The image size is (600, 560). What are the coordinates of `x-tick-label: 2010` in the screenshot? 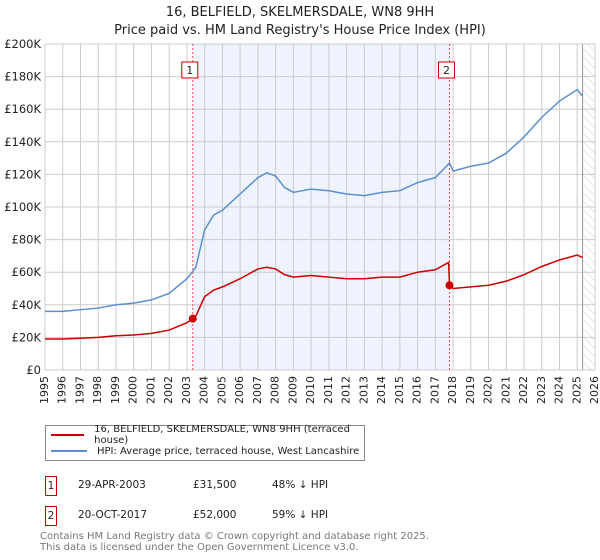 It's located at (310, 390).